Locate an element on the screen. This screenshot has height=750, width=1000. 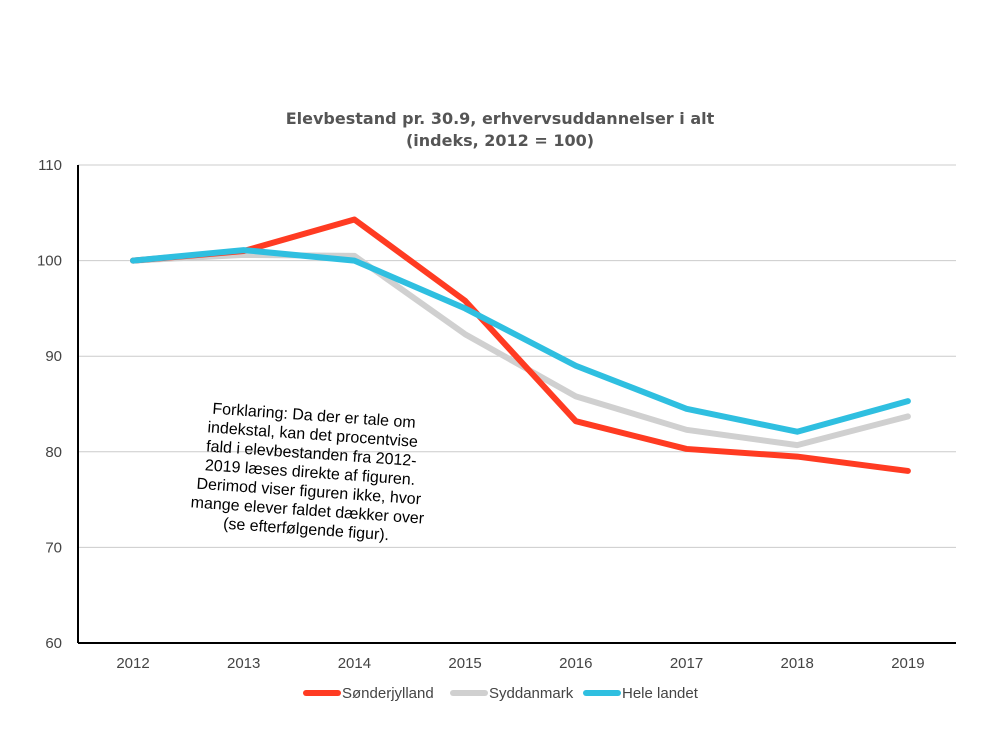
x-tick-label: 2018 is located at coordinates (797, 663).